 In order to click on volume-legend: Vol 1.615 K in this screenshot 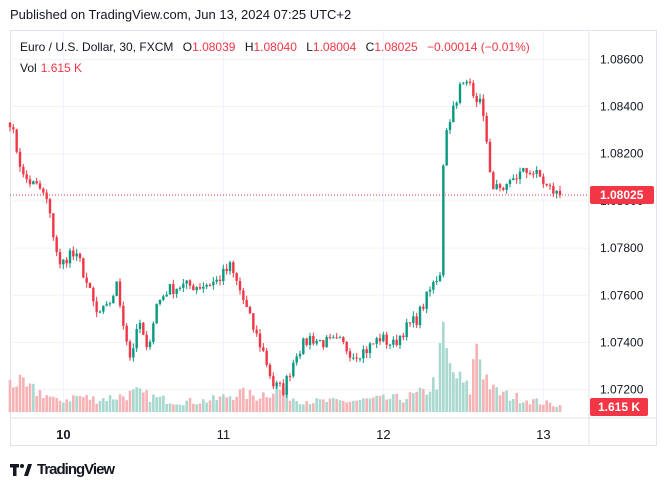, I will do `click(51, 68)`.